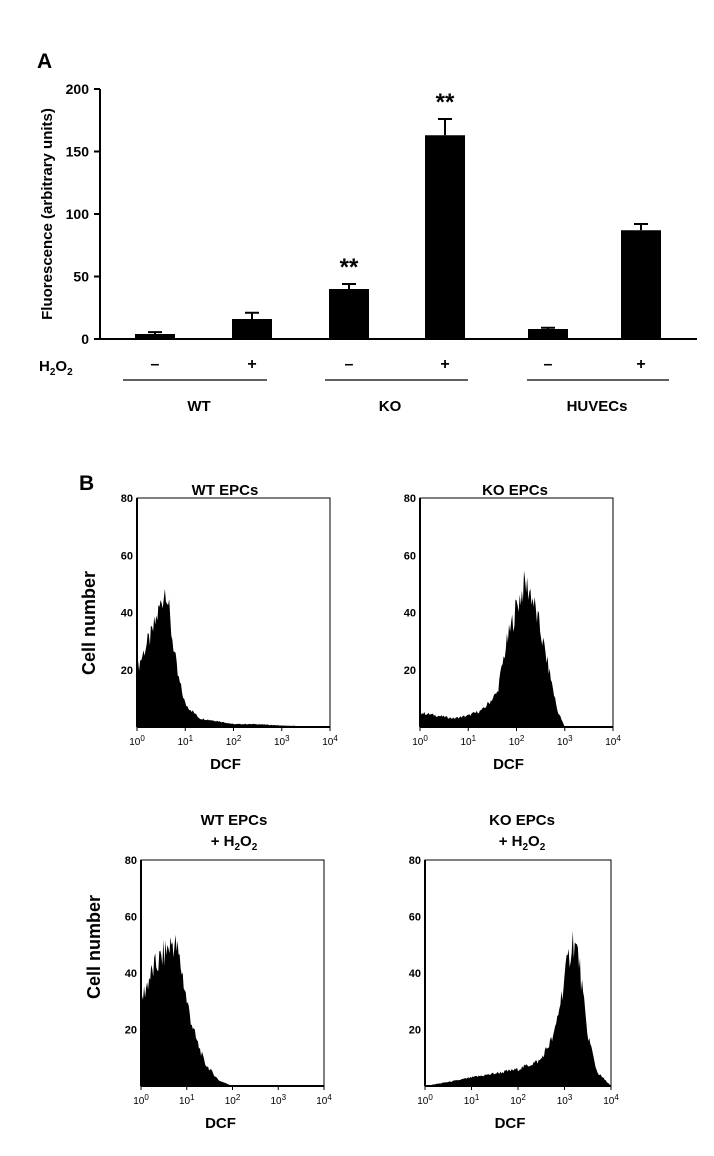 This screenshot has width=714, height=1156. What do you see at coordinates (198, 406) in the screenshot?
I see `group-label-wt: WT` at bounding box center [198, 406].